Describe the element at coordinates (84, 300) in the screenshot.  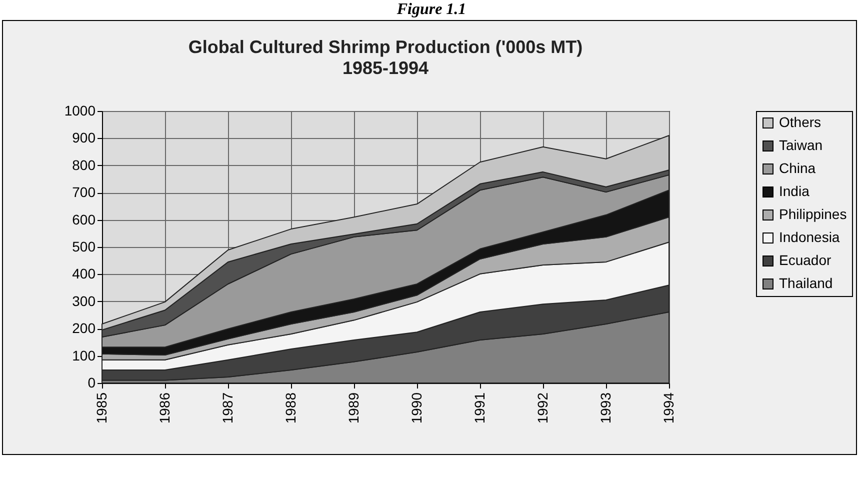
I see `y-tick-label: 300` at that location.